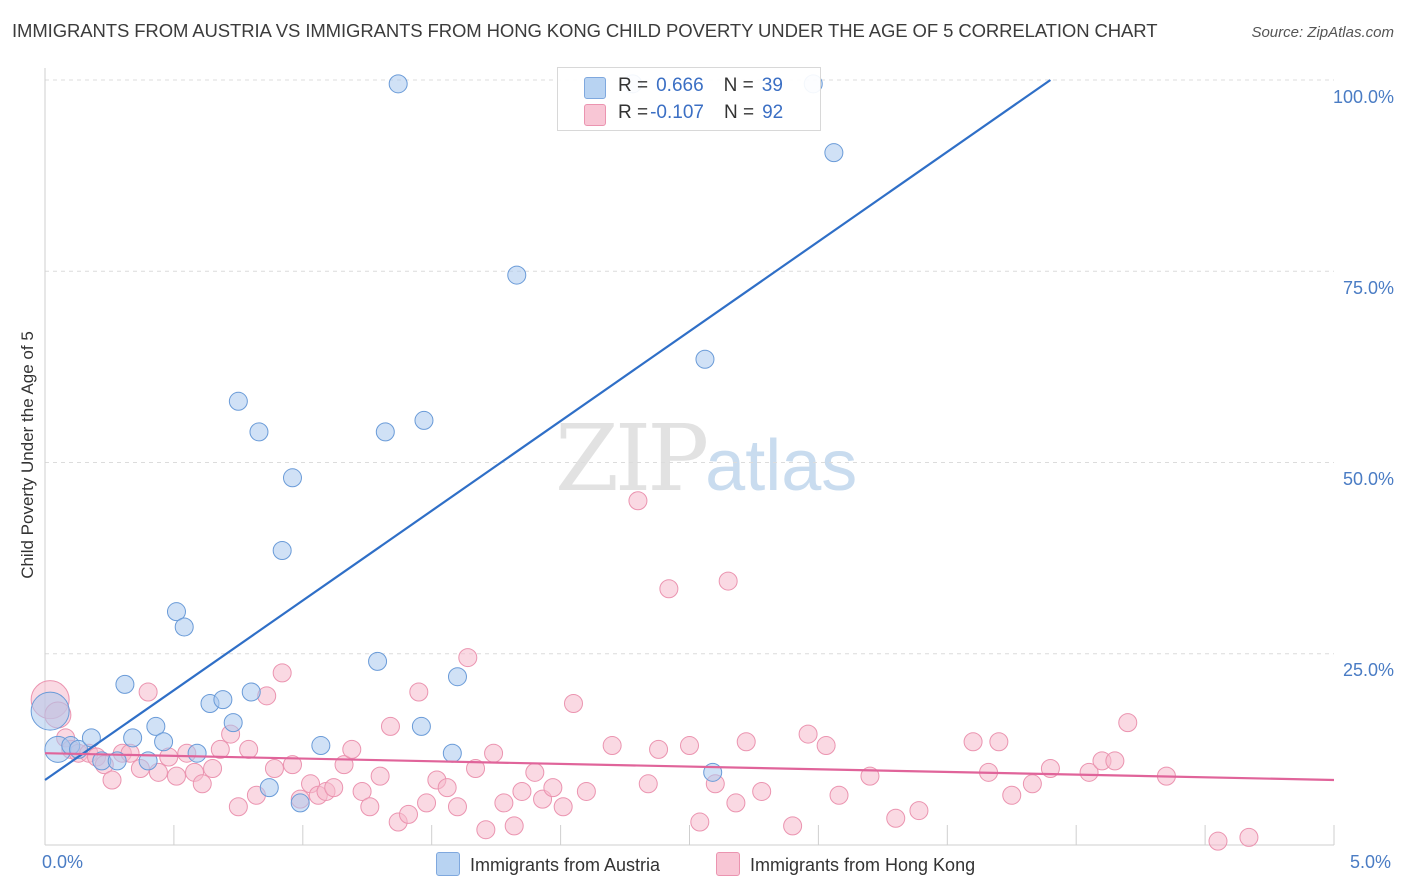 This screenshot has width=1406, height=892. I want to click on n-value: 92, so click(773, 112).